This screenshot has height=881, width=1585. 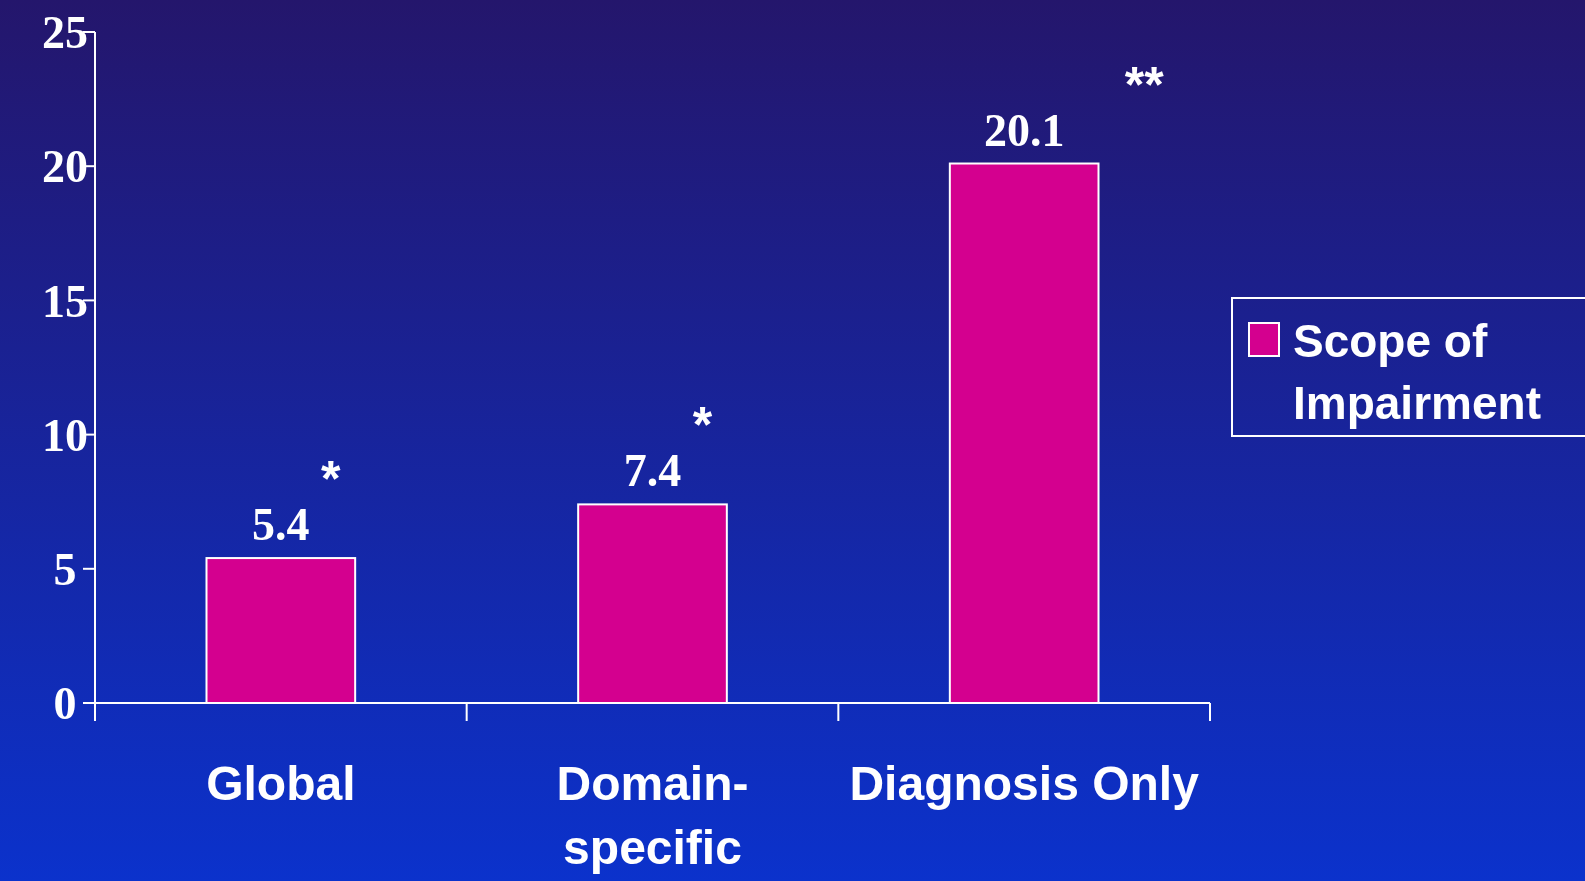 I want to click on y-tick-label: 25, so click(x=65, y=33).